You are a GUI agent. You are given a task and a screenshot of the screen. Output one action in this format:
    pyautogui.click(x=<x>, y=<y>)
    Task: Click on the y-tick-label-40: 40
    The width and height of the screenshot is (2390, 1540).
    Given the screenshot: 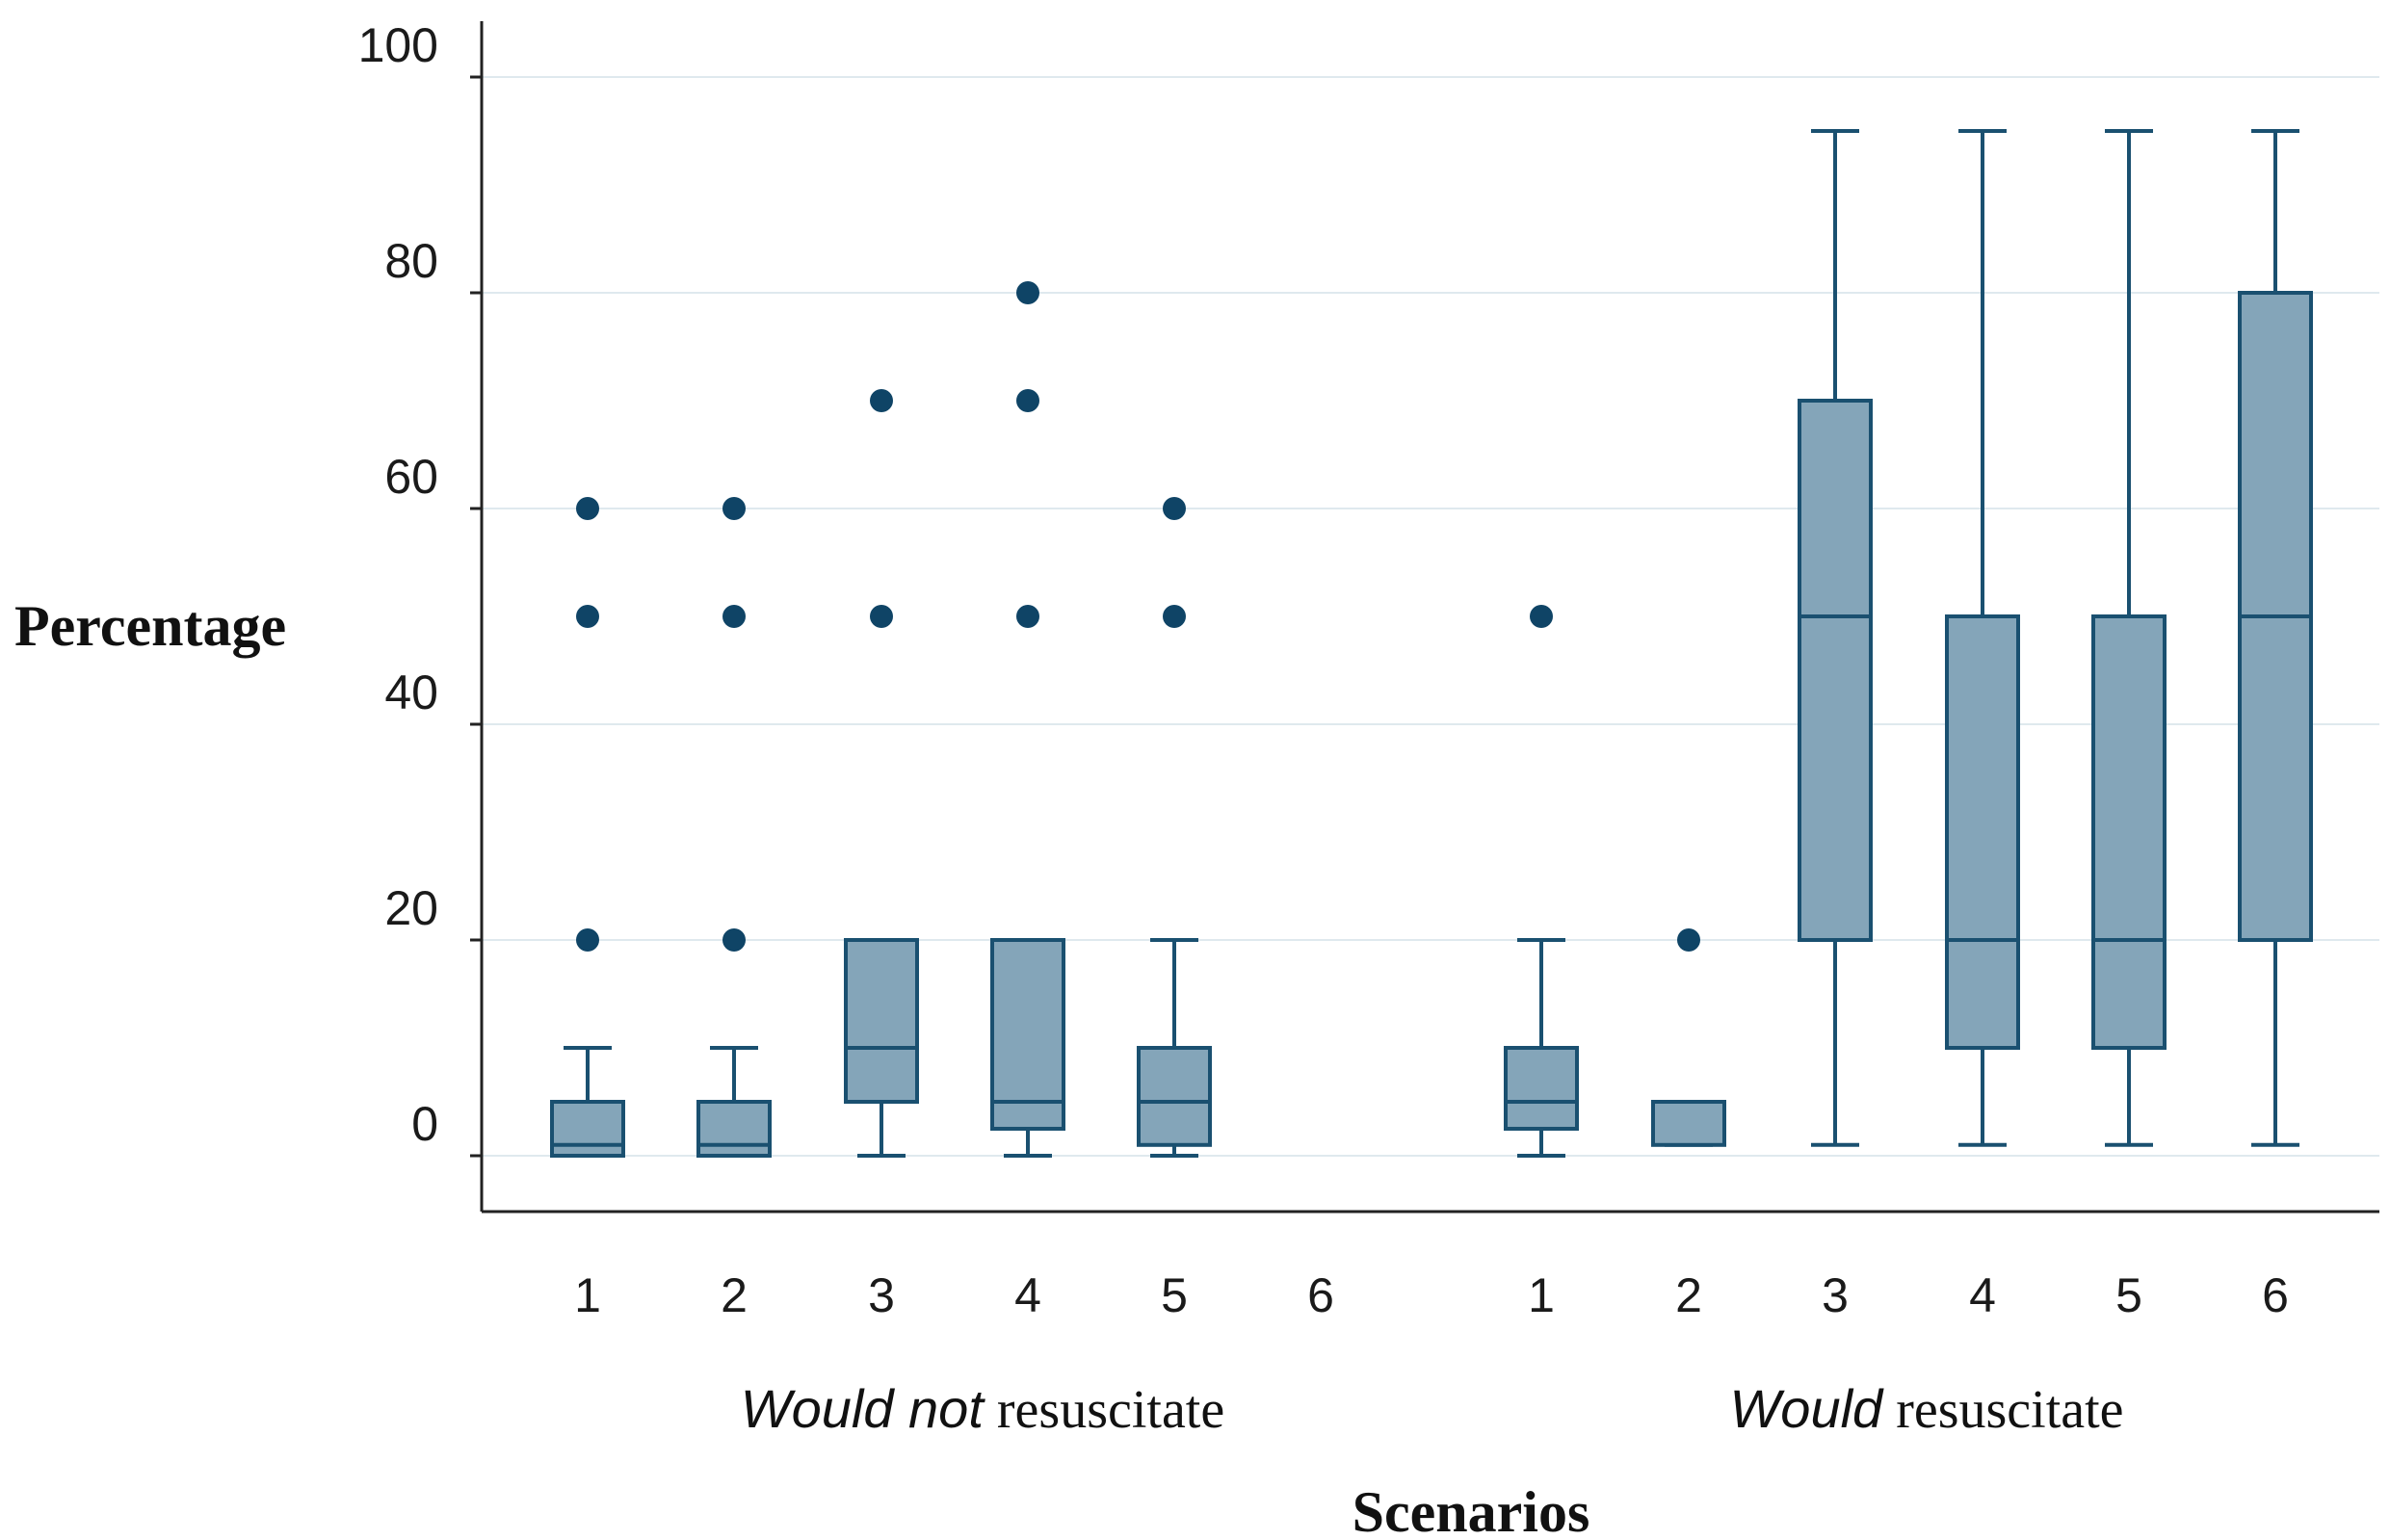 What is the action you would take?
    pyautogui.click(x=411, y=692)
    